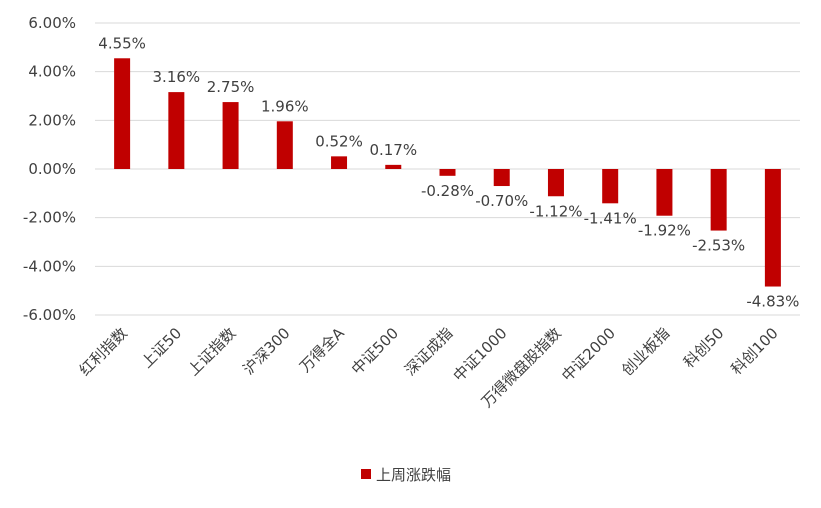 Image resolution: width=821 pixels, height=508 pixels. What do you see at coordinates (122, 43) in the screenshot?
I see `data-label: 4.55%` at bounding box center [122, 43].